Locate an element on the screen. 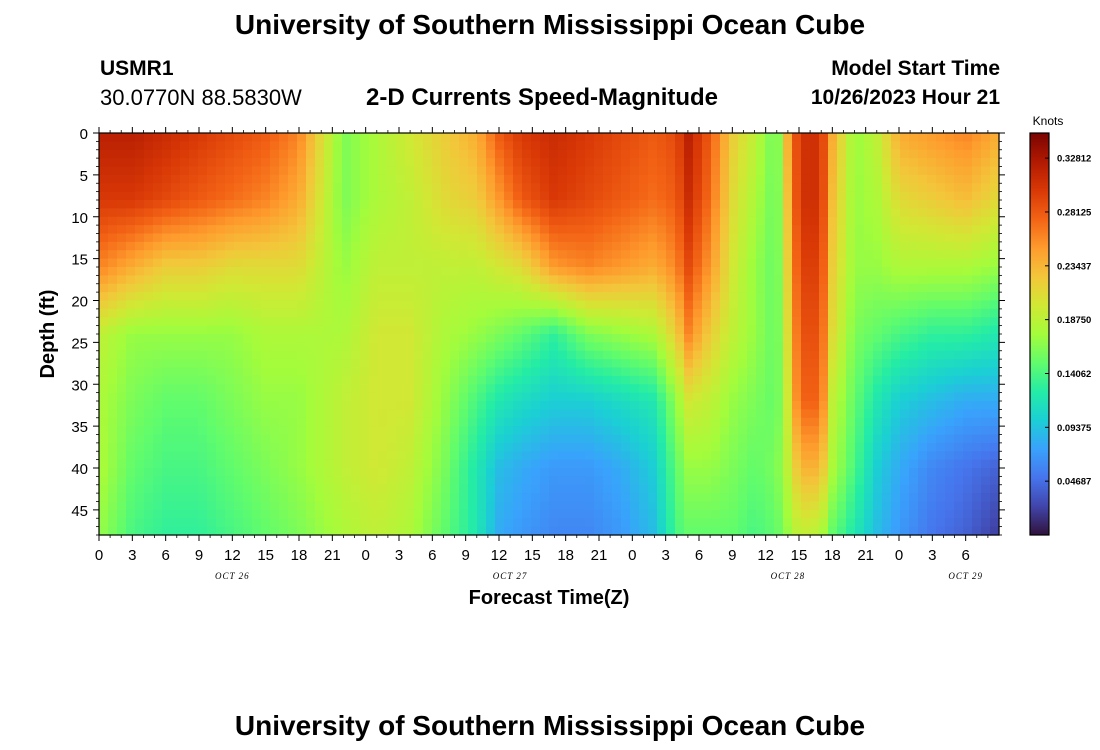 This screenshot has height=750, width=1100. x-tick-label: 3 is located at coordinates (665, 555).